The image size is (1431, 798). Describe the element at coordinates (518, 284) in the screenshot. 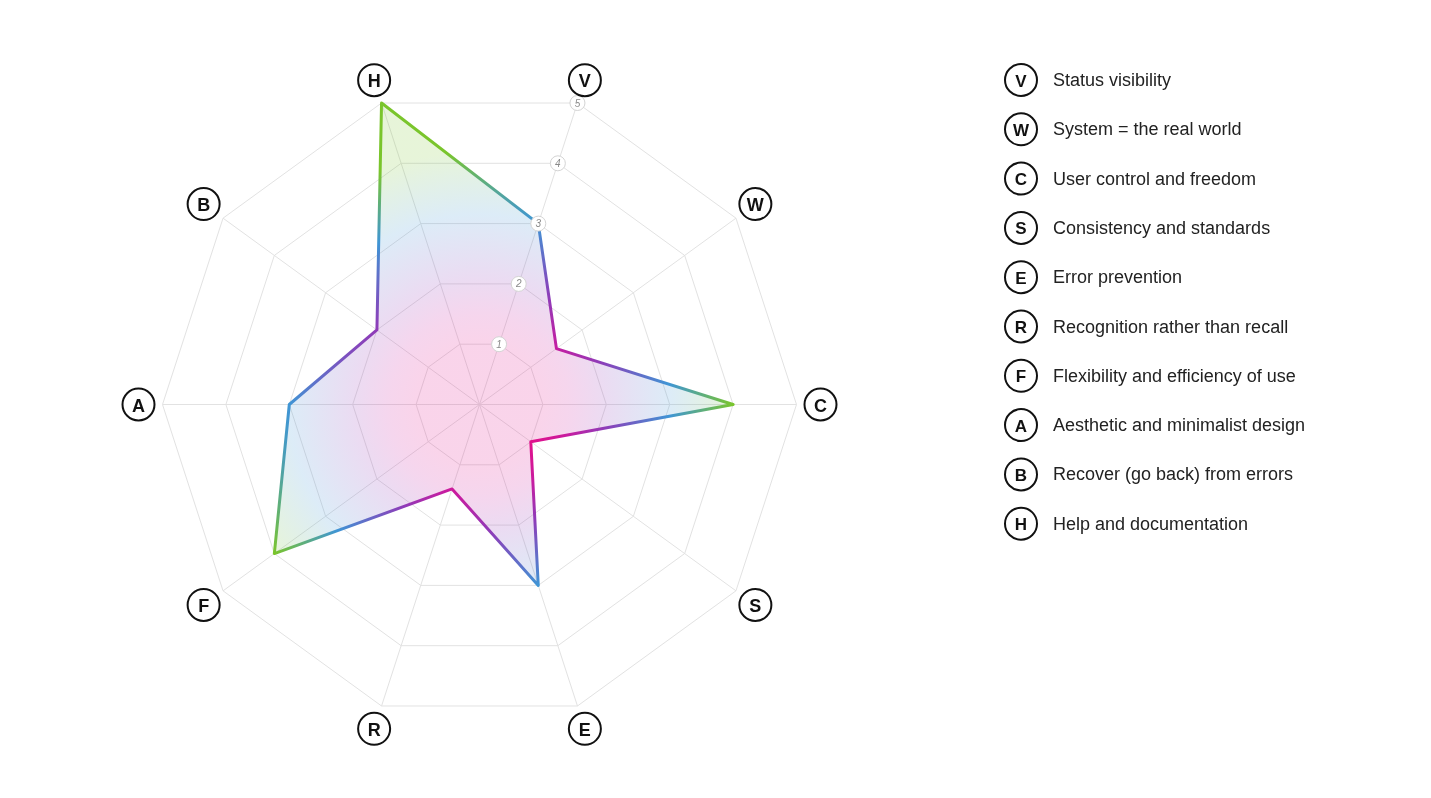

I see `y-tick-label: 2` at that location.